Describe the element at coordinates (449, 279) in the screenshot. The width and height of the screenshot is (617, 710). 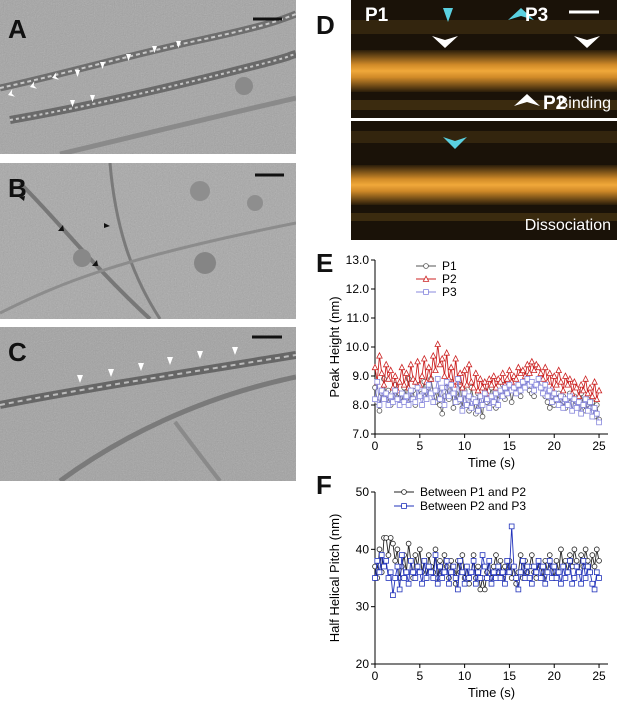
I see `legend-label: P2` at that location.